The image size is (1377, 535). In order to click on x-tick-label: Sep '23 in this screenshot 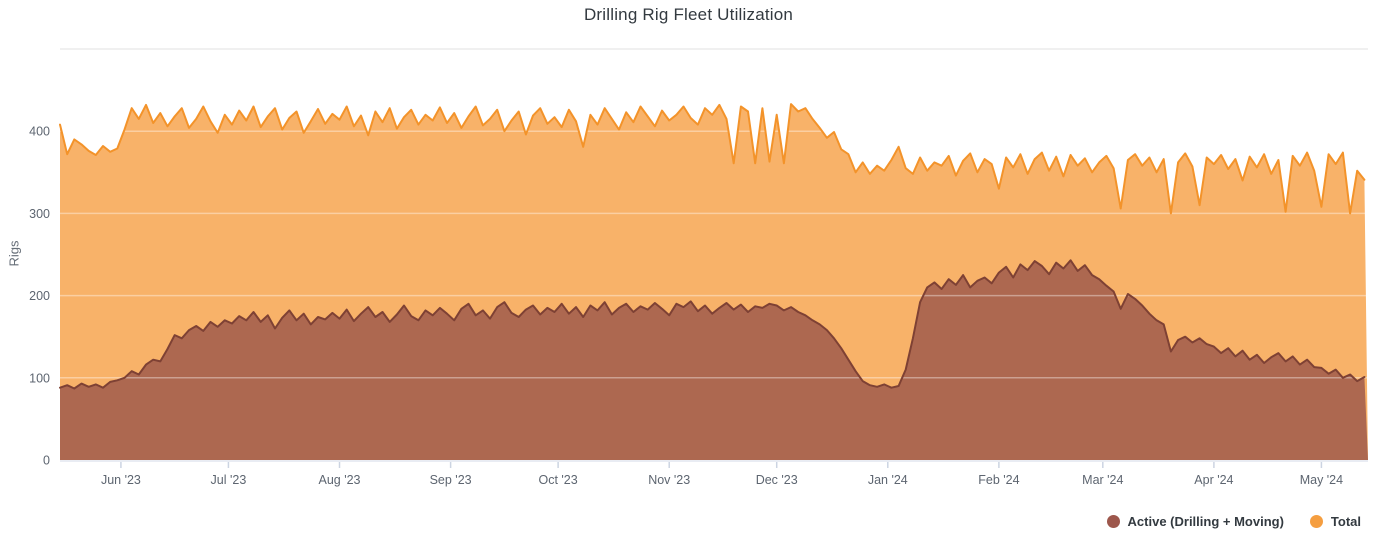, I will do `click(451, 480)`.